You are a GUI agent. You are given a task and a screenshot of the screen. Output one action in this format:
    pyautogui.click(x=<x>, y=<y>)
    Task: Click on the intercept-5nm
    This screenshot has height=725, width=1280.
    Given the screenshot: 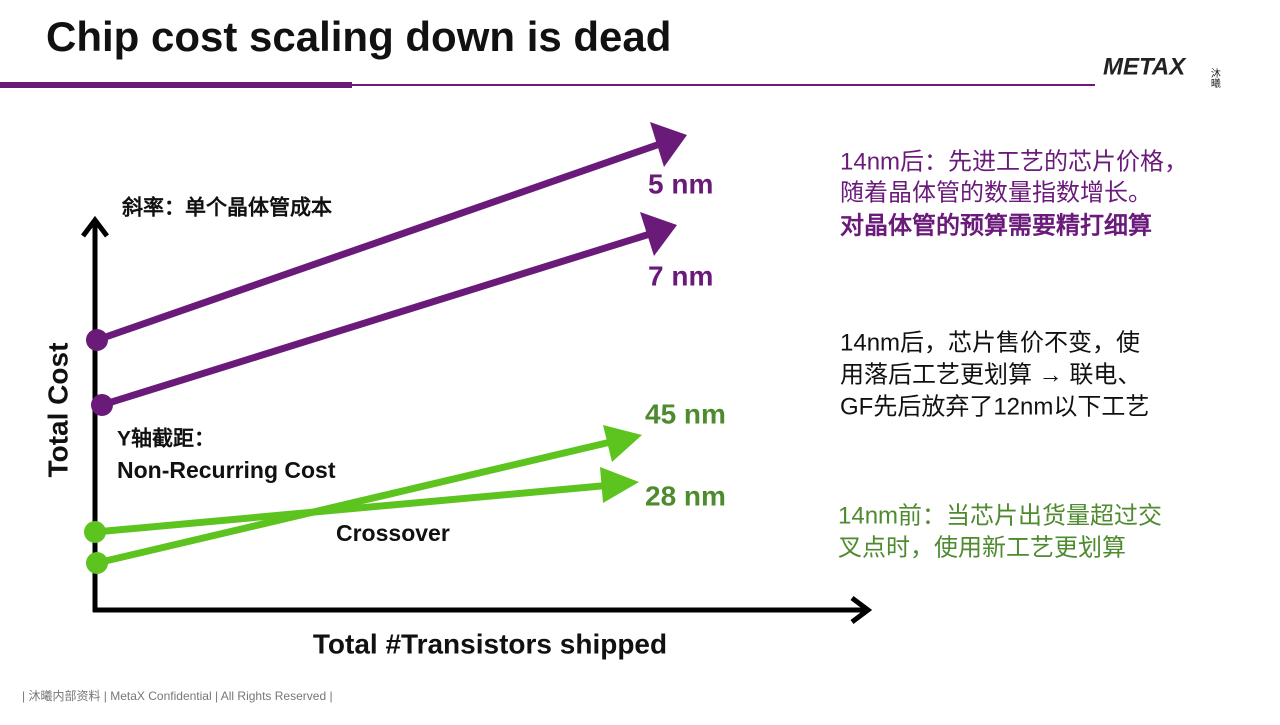 What is the action you would take?
    pyautogui.click(x=97, y=340)
    